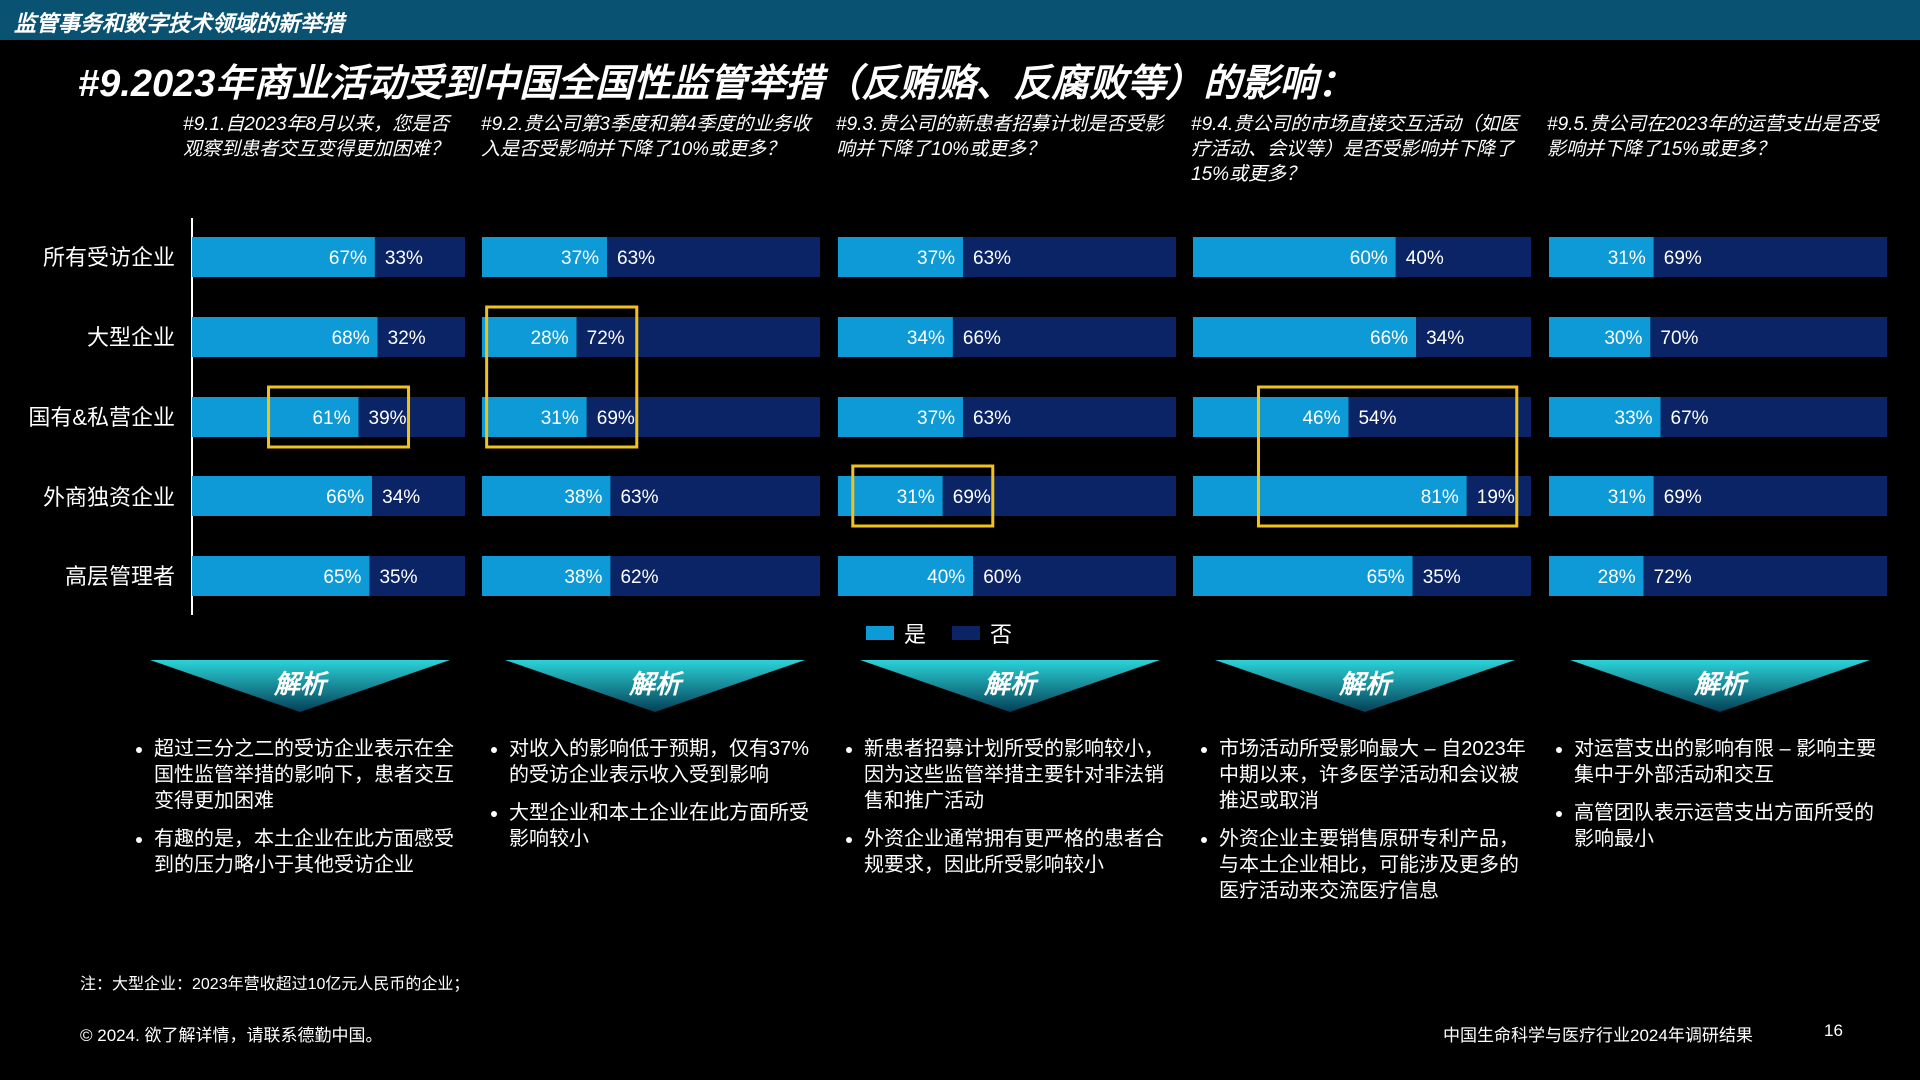 This screenshot has height=1080, width=1920. What do you see at coordinates (1439, 417) in the screenshot?
I see `bar-no-p4-r3` at bounding box center [1439, 417].